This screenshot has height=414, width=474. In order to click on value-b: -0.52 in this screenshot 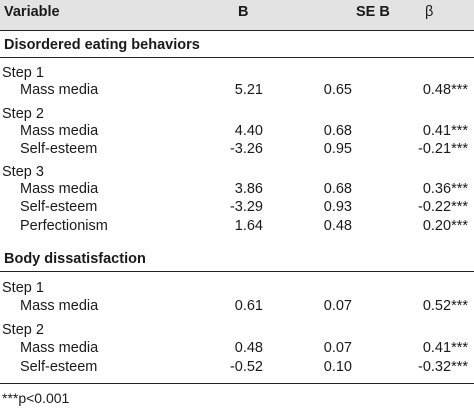, I will do `click(246, 367)`.